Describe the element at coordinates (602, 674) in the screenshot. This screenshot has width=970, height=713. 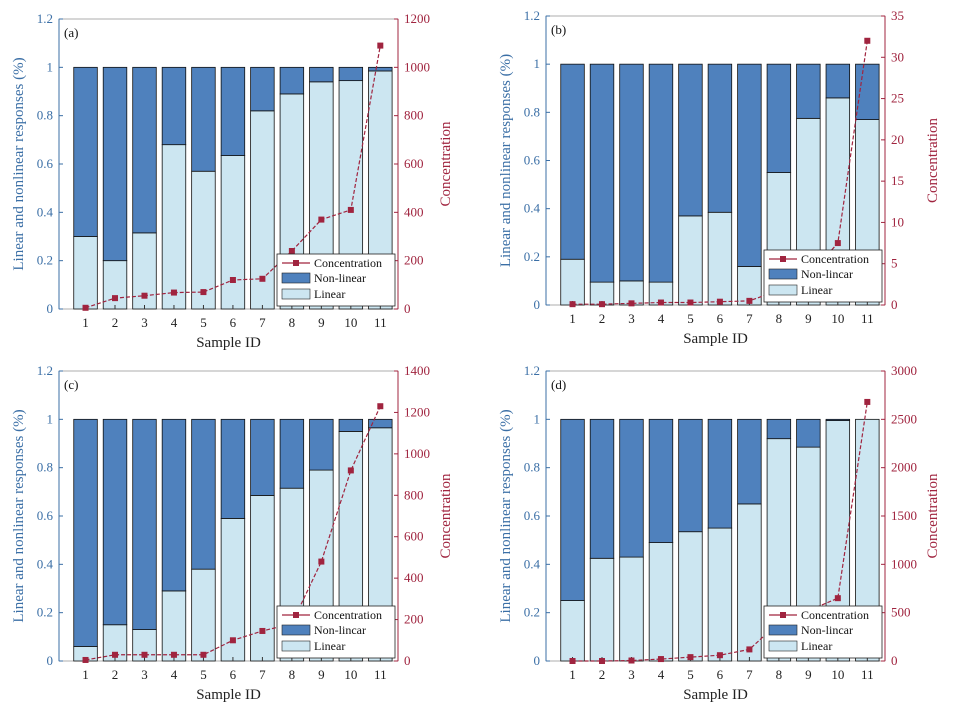
I see `x-tick-label: 2` at that location.